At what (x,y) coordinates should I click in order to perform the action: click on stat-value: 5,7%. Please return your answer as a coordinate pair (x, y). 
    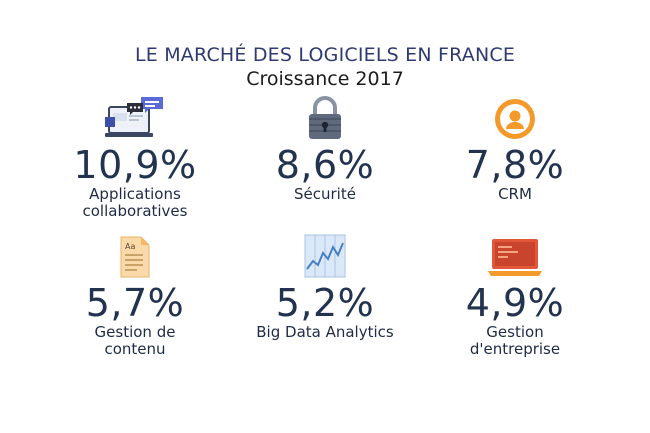
    Looking at the image, I should click on (135, 303).